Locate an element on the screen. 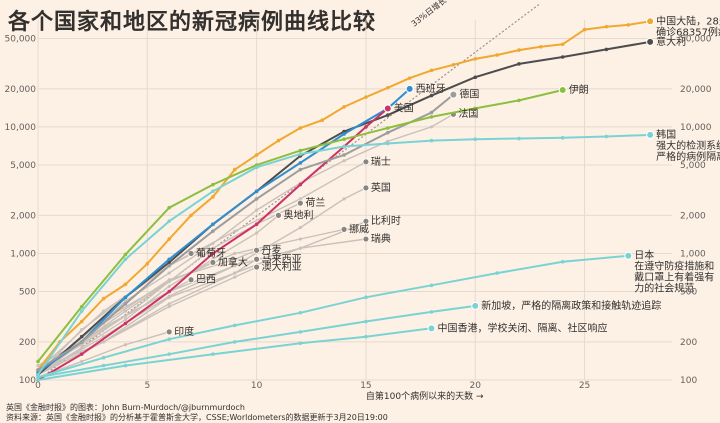 The width and height of the screenshot is (720, 423). y-tick-label-right: 500 is located at coordinates (688, 293).